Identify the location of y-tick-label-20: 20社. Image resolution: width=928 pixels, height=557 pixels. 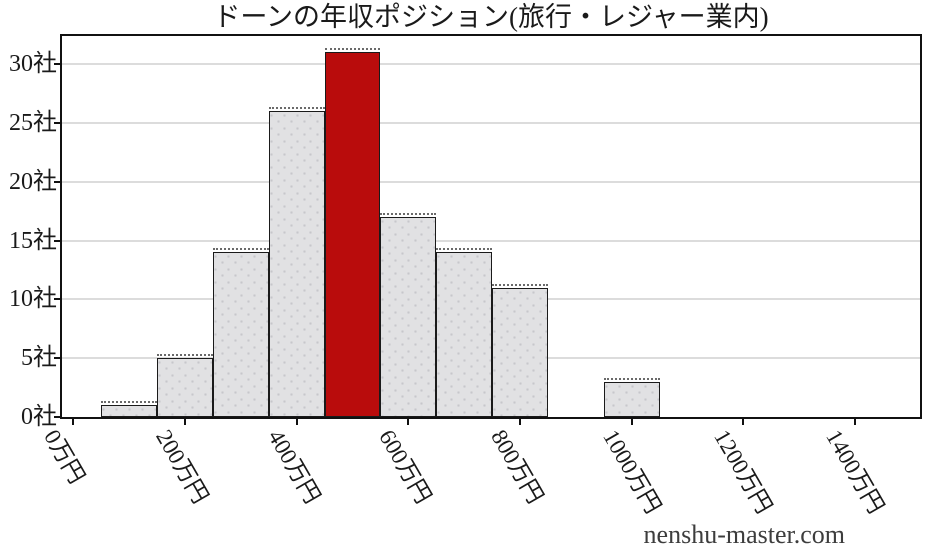
(33, 181).